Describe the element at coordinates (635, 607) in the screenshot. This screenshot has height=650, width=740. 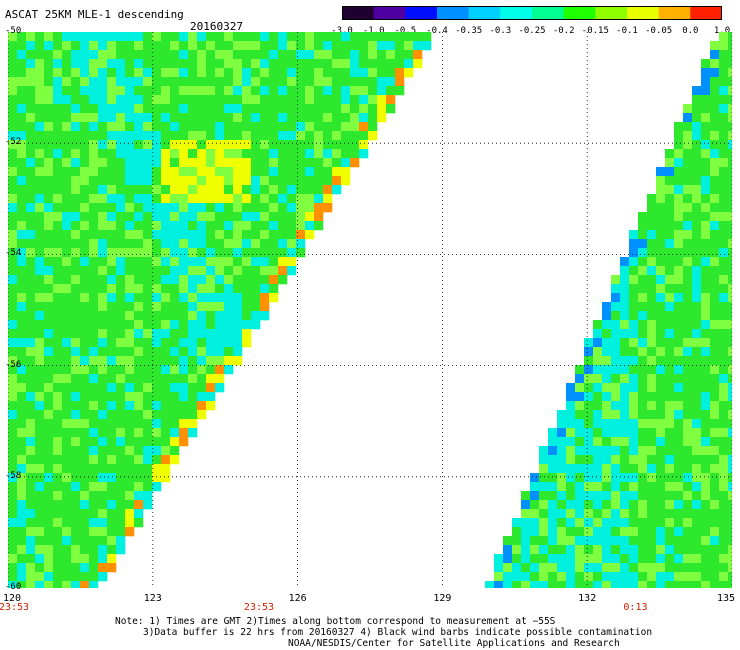
I see `time-label: 0:13` at that location.